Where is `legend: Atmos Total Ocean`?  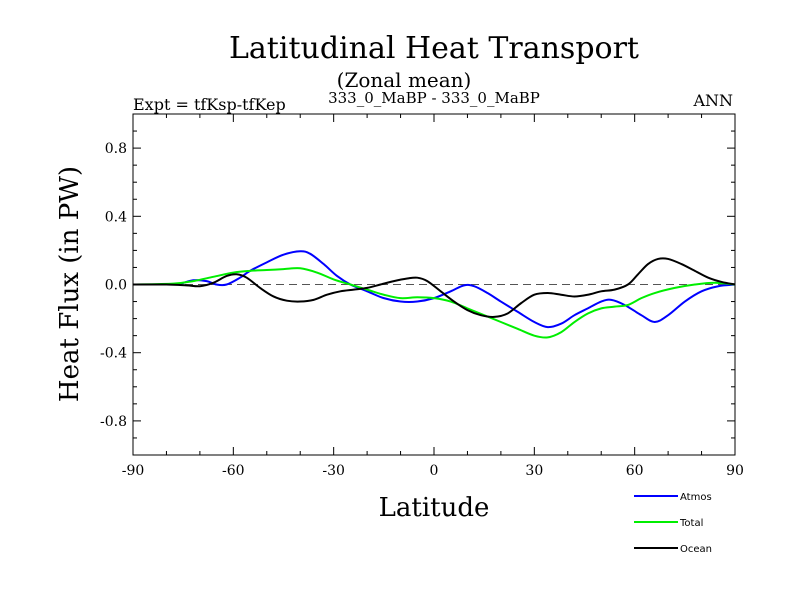
legend: Atmos Total Ocean is located at coordinates (673, 523).